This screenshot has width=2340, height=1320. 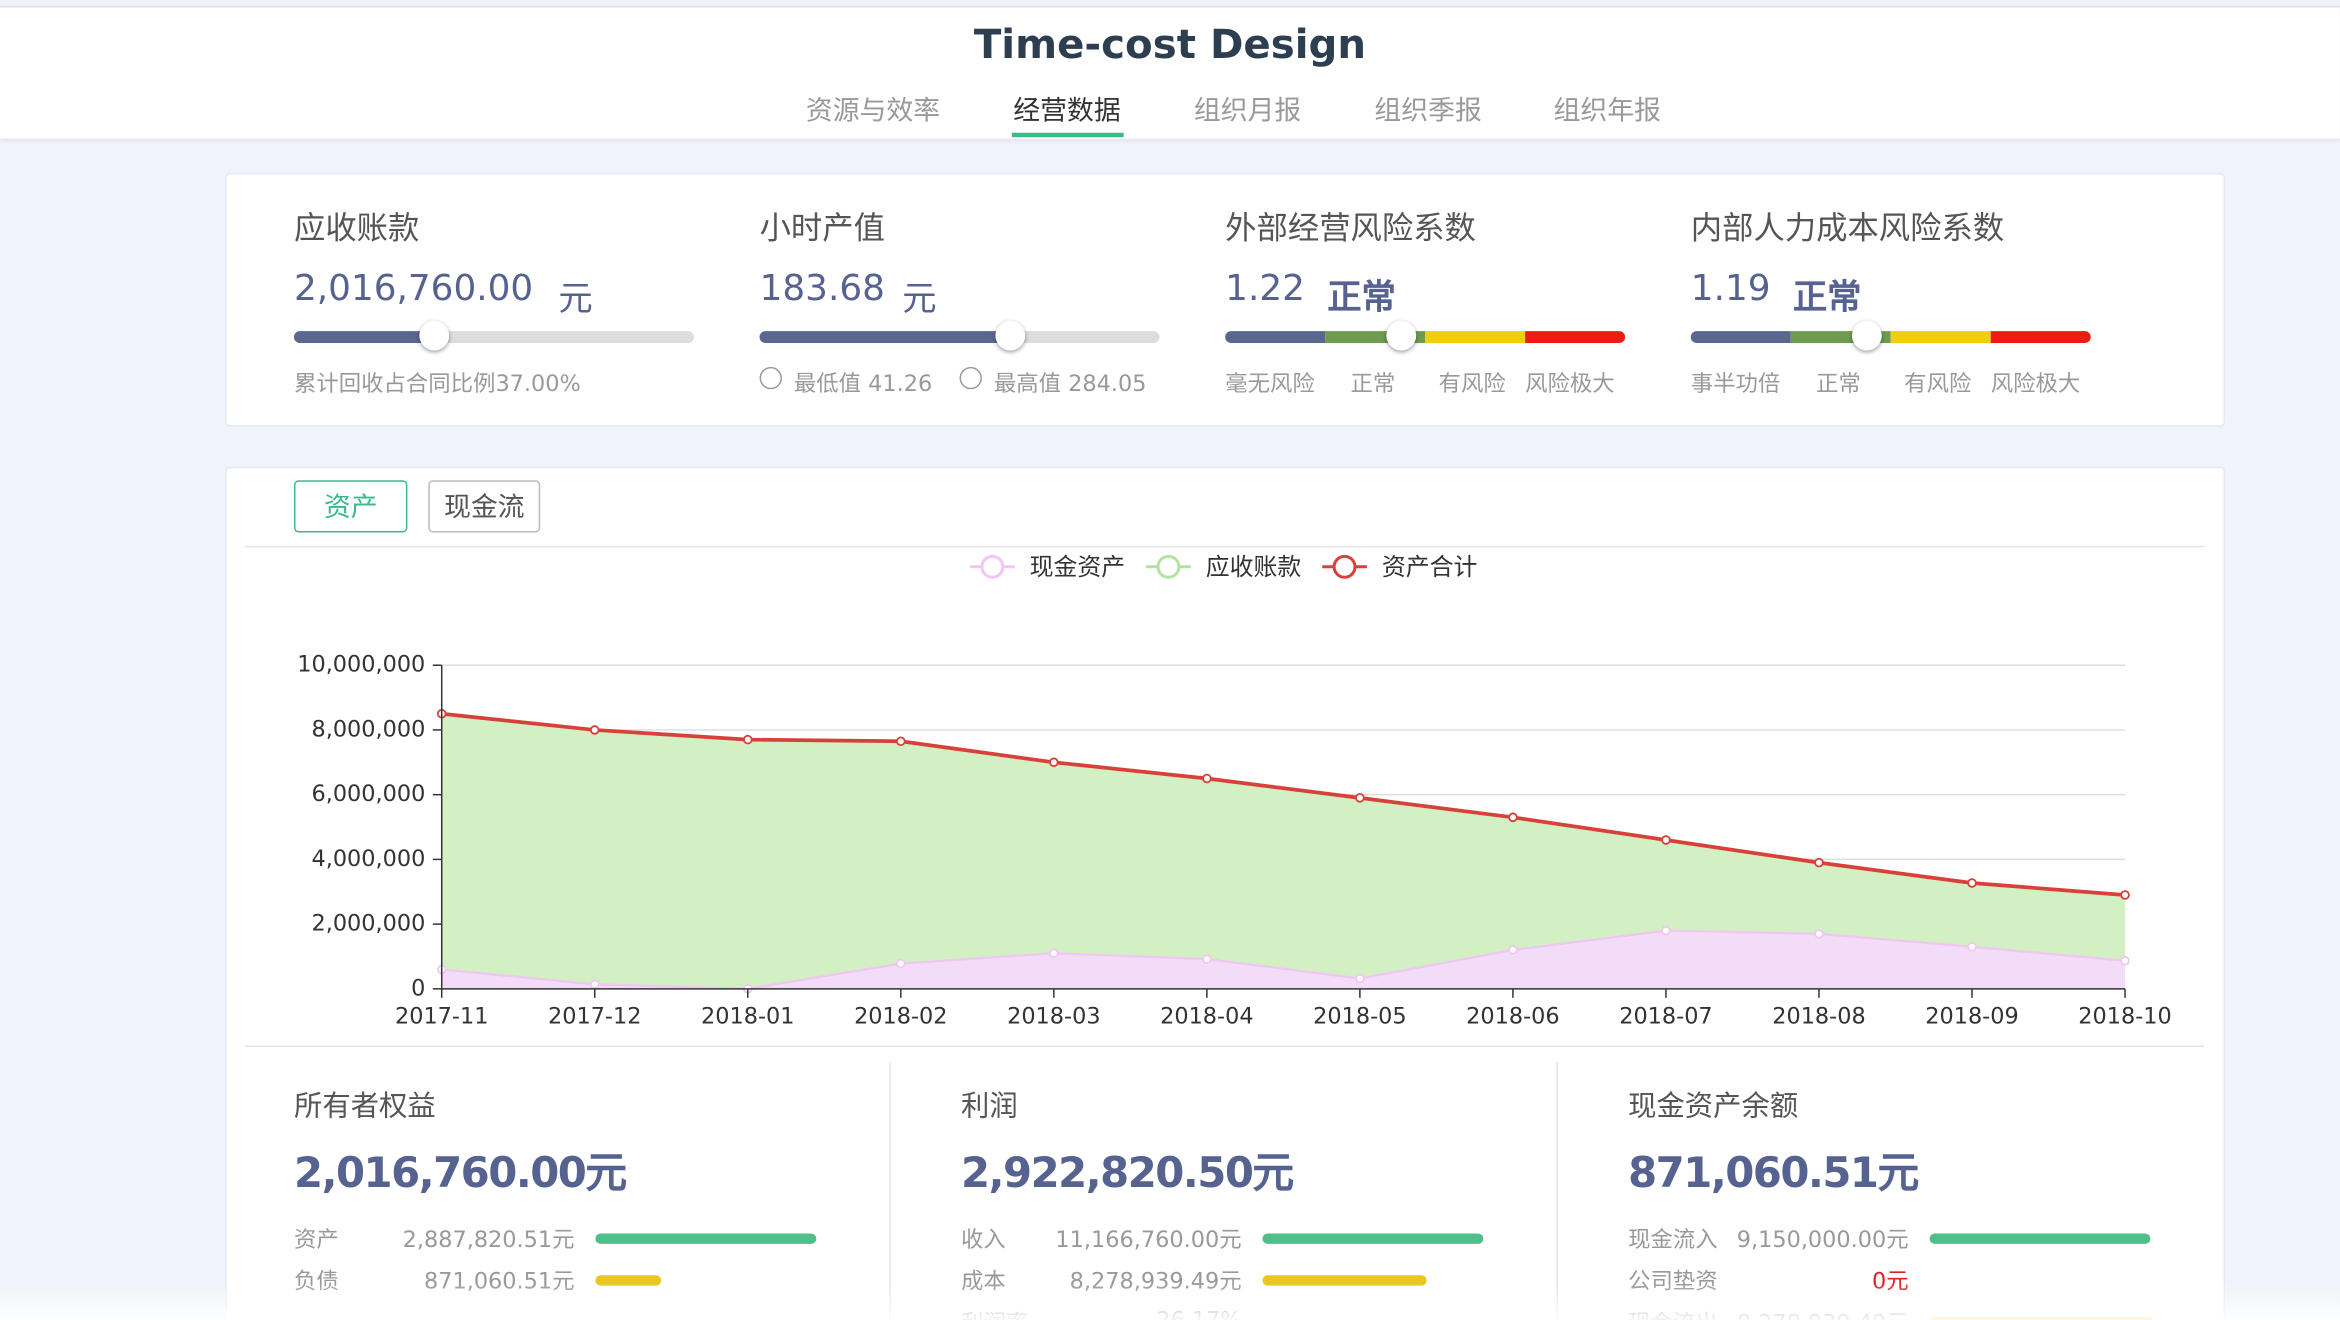 What do you see at coordinates (747, 1017) in the screenshot?
I see `x-tick-label: 2018-01` at bounding box center [747, 1017].